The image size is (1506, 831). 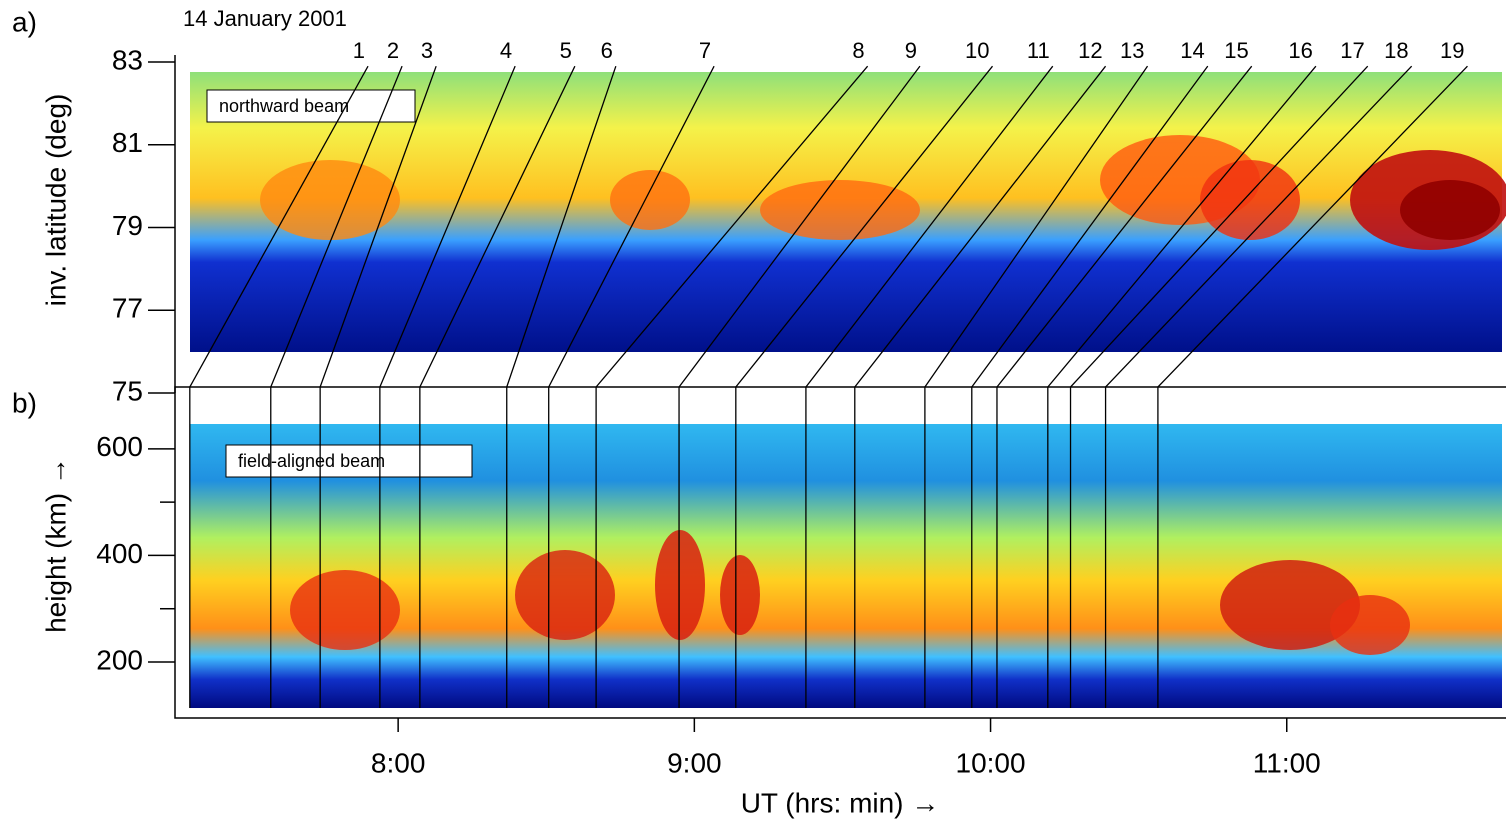 What do you see at coordinates (24, 21) in the screenshot?
I see `panel-label: a)` at bounding box center [24, 21].